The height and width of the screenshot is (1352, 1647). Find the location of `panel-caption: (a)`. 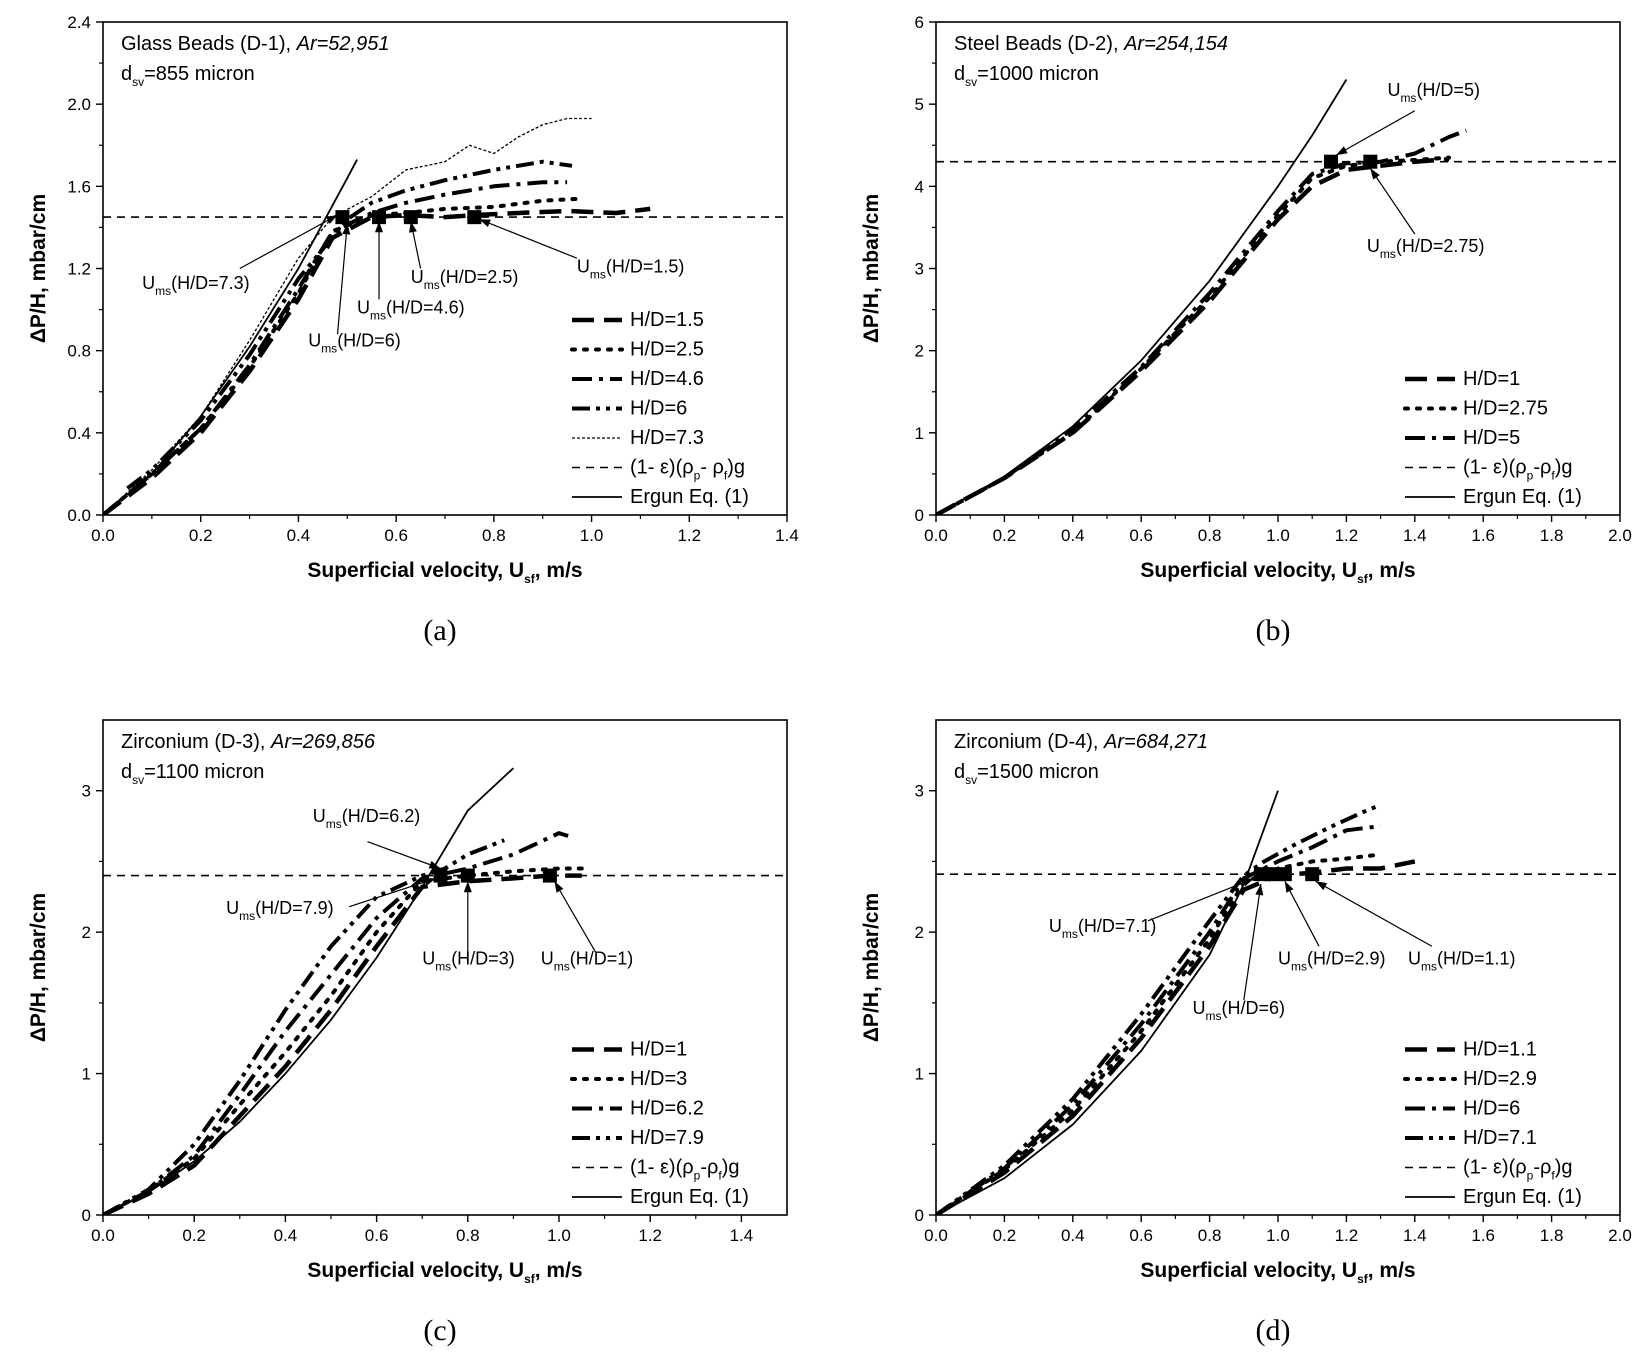

panel-caption: (a) is located at coordinates (439, 630).